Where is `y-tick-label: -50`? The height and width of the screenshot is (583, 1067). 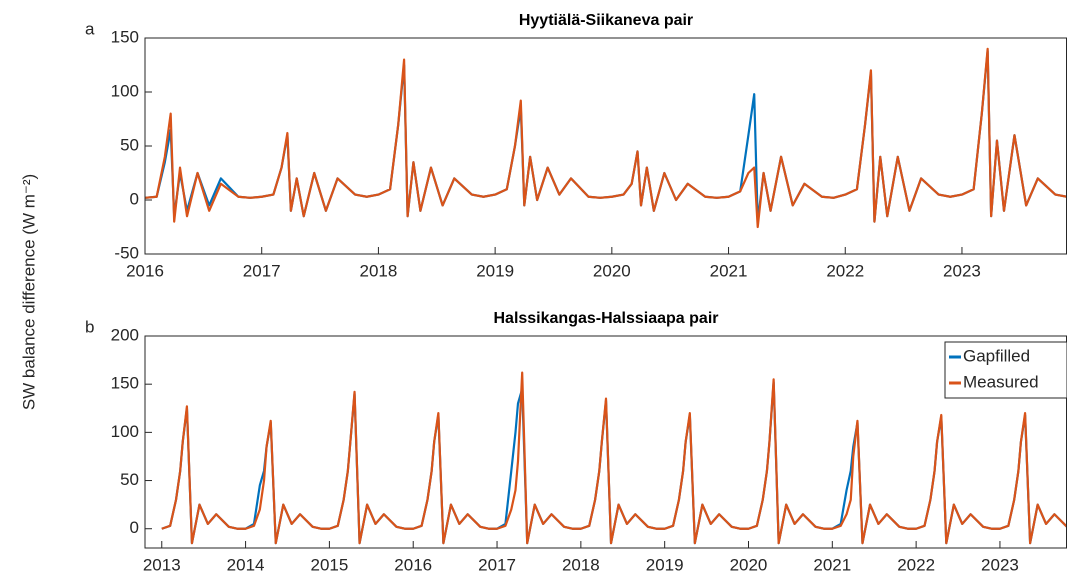
y-tick-label: -50 is located at coordinates (126, 252).